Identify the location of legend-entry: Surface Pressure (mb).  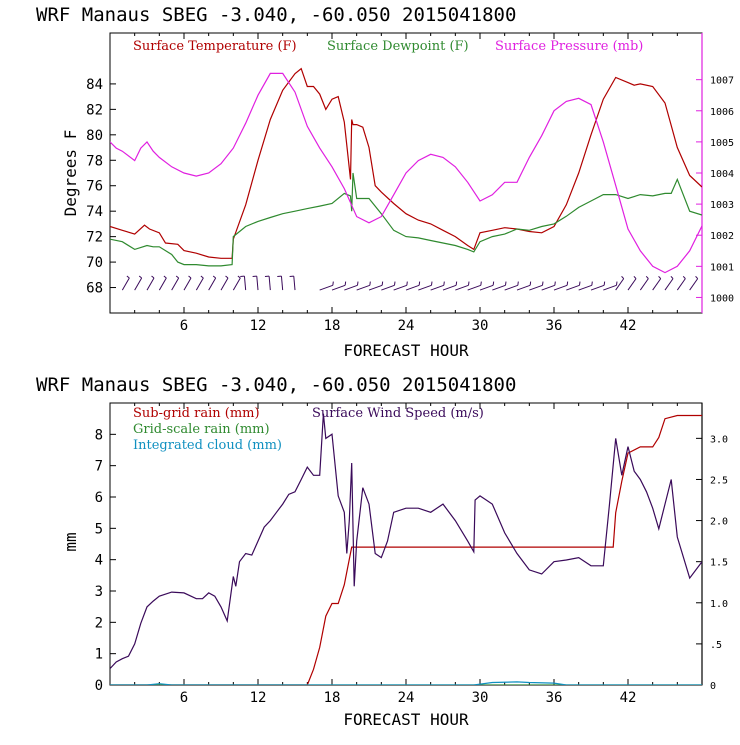
(569, 46).